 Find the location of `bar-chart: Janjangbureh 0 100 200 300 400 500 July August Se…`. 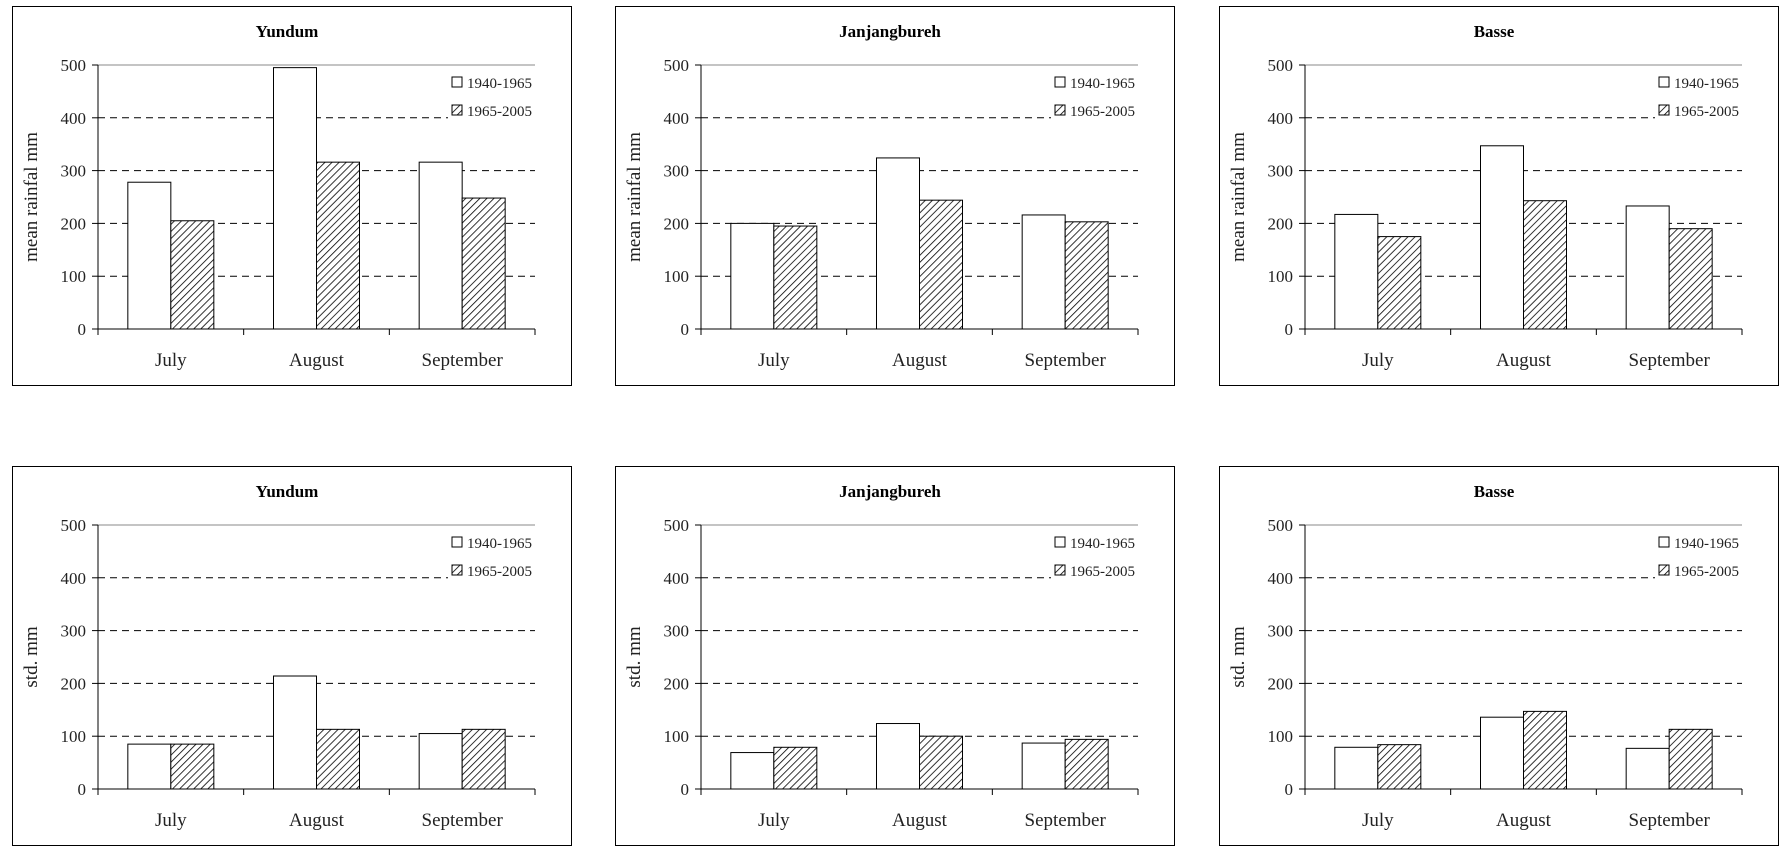

bar-chart: Janjangbureh 0 100 200 300 400 500 July August Se… is located at coordinates (884, 656).